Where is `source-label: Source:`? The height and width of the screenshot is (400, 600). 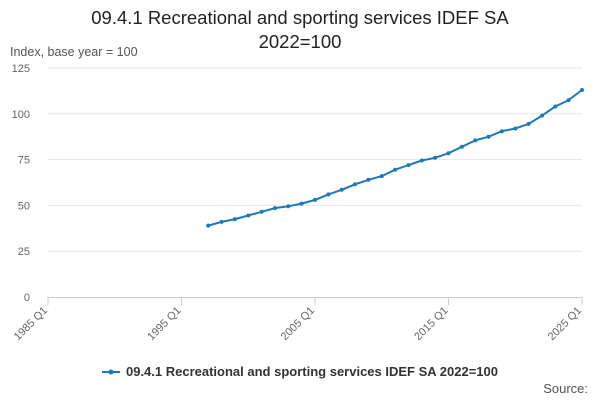
source-label: Source: is located at coordinates (565, 388).